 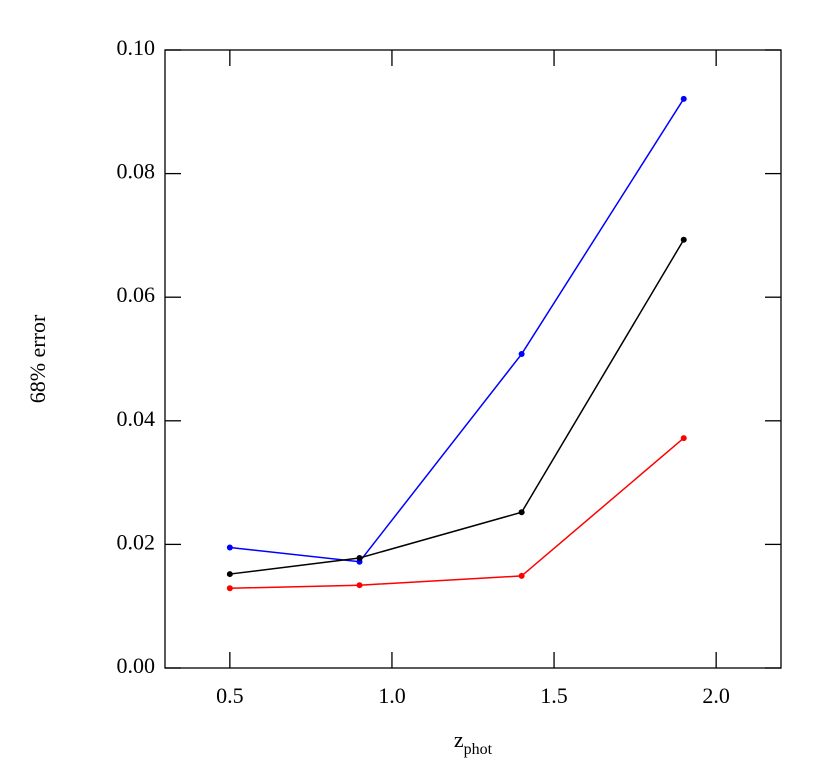 What do you see at coordinates (136, 418) in the screenshot?
I see `y-tick-label: 0.04` at bounding box center [136, 418].